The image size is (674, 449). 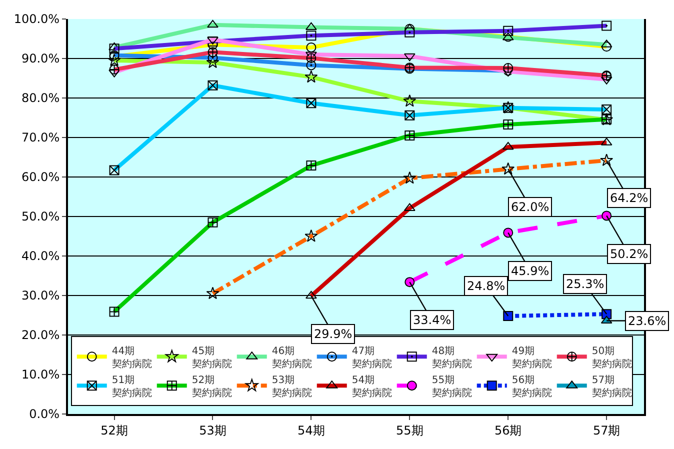 What do you see at coordinates (532, 357) in the screenshot?
I see `legend-label: 49期契約病院` at bounding box center [532, 357].